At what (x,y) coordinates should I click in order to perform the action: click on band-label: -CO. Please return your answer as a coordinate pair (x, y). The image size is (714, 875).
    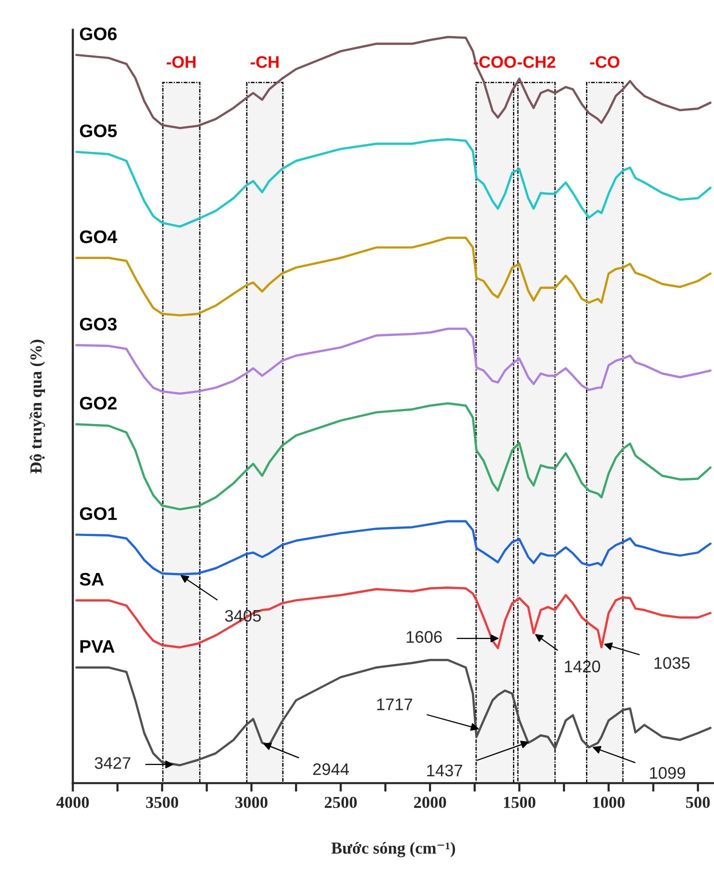
    Looking at the image, I should click on (605, 62).